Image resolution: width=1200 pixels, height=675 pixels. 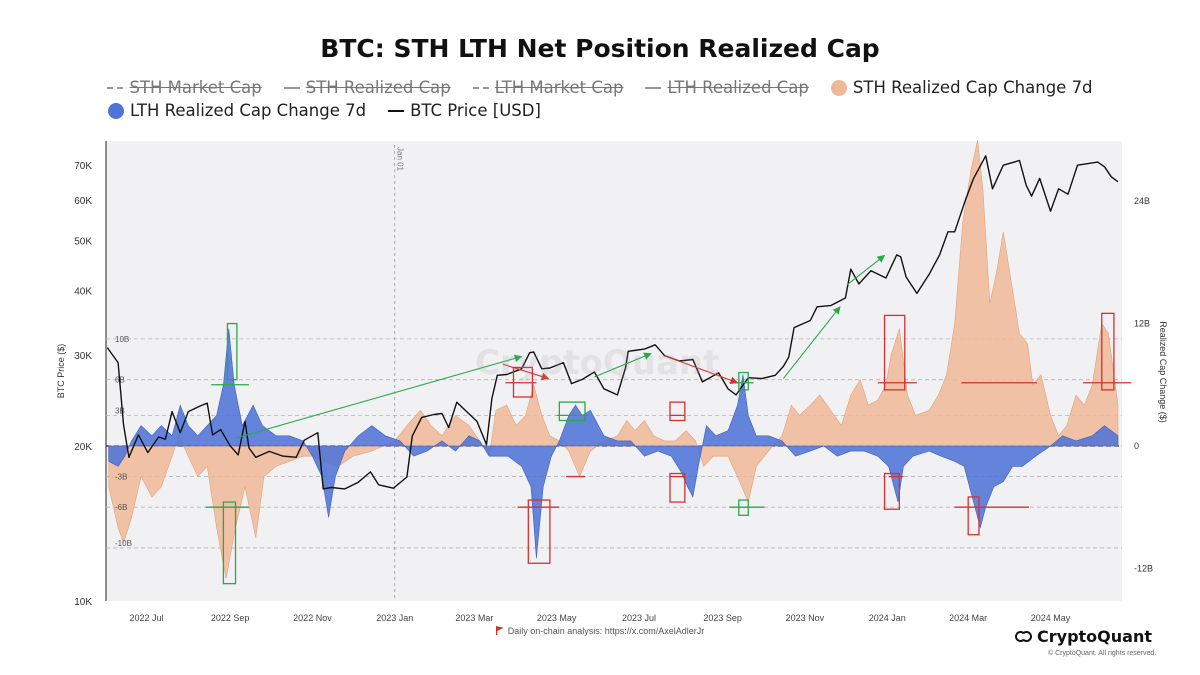 I want to click on legend-item-btc-price: BTC Price [USD], so click(x=464, y=110).